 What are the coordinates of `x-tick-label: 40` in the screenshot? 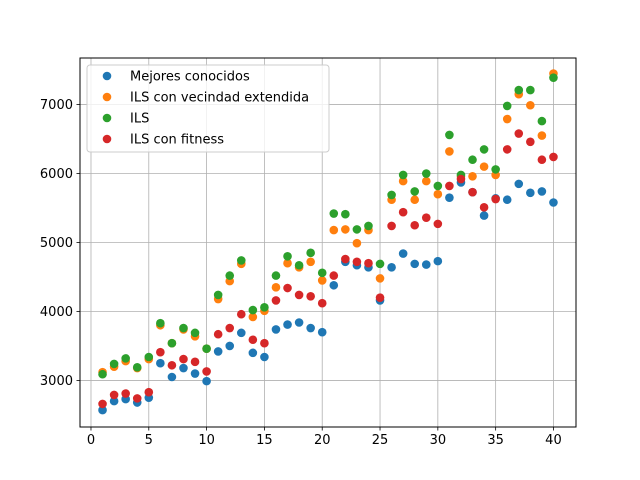 It's located at (553, 440).